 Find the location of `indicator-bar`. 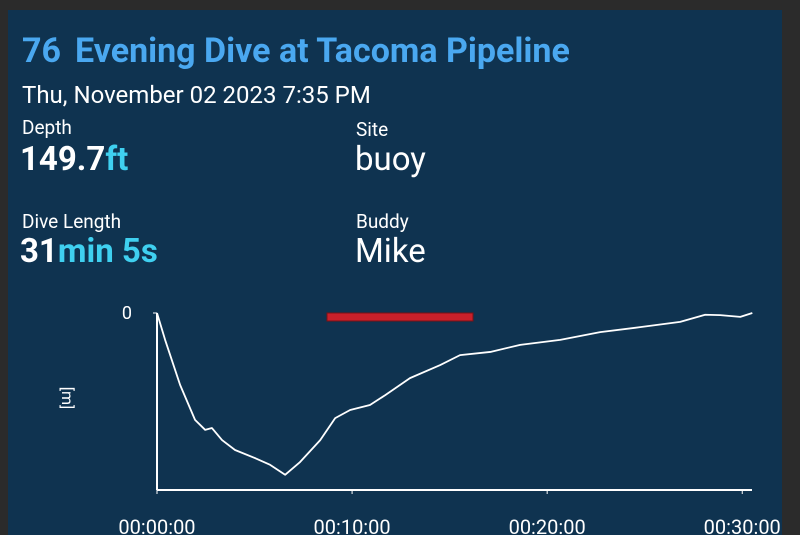

indicator-bar is located at coordinates (400, 317).